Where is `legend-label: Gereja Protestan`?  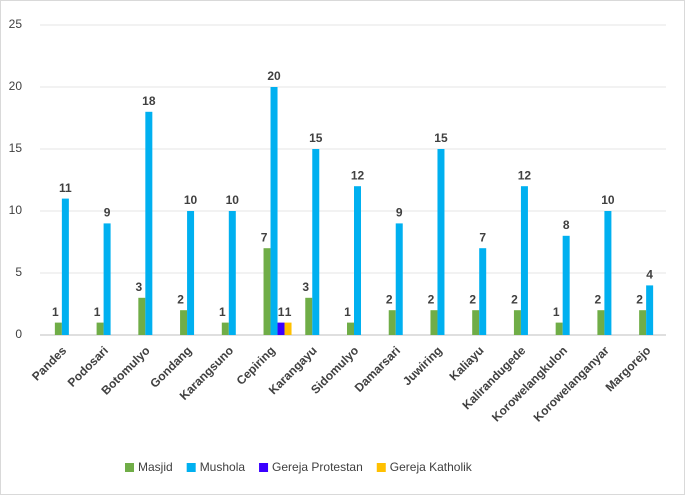
legend-label: Gereja Protestan is located at coordinates (317, 467).